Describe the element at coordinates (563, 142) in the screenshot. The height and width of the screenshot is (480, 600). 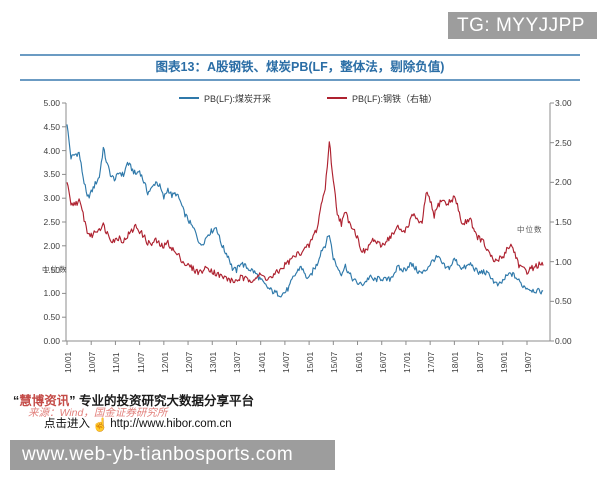
I see `right-ytick-2.50: 2.50` at that location.